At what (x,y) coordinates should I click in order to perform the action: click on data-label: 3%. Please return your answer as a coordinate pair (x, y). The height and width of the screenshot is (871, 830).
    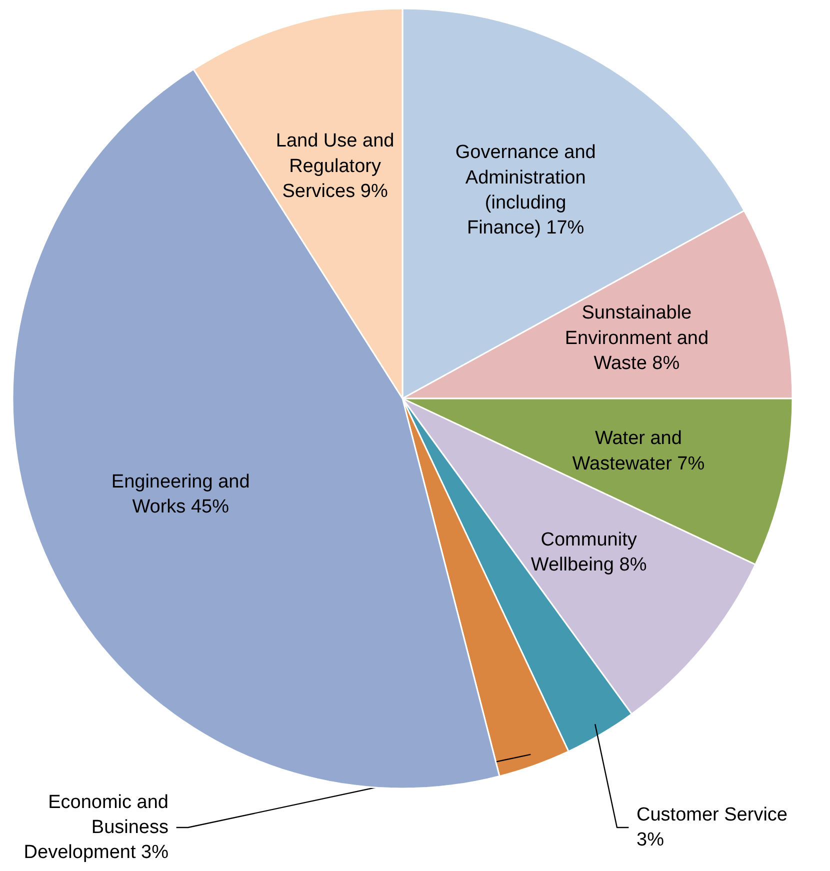
    Looking at the image, I should click on (650, 840).